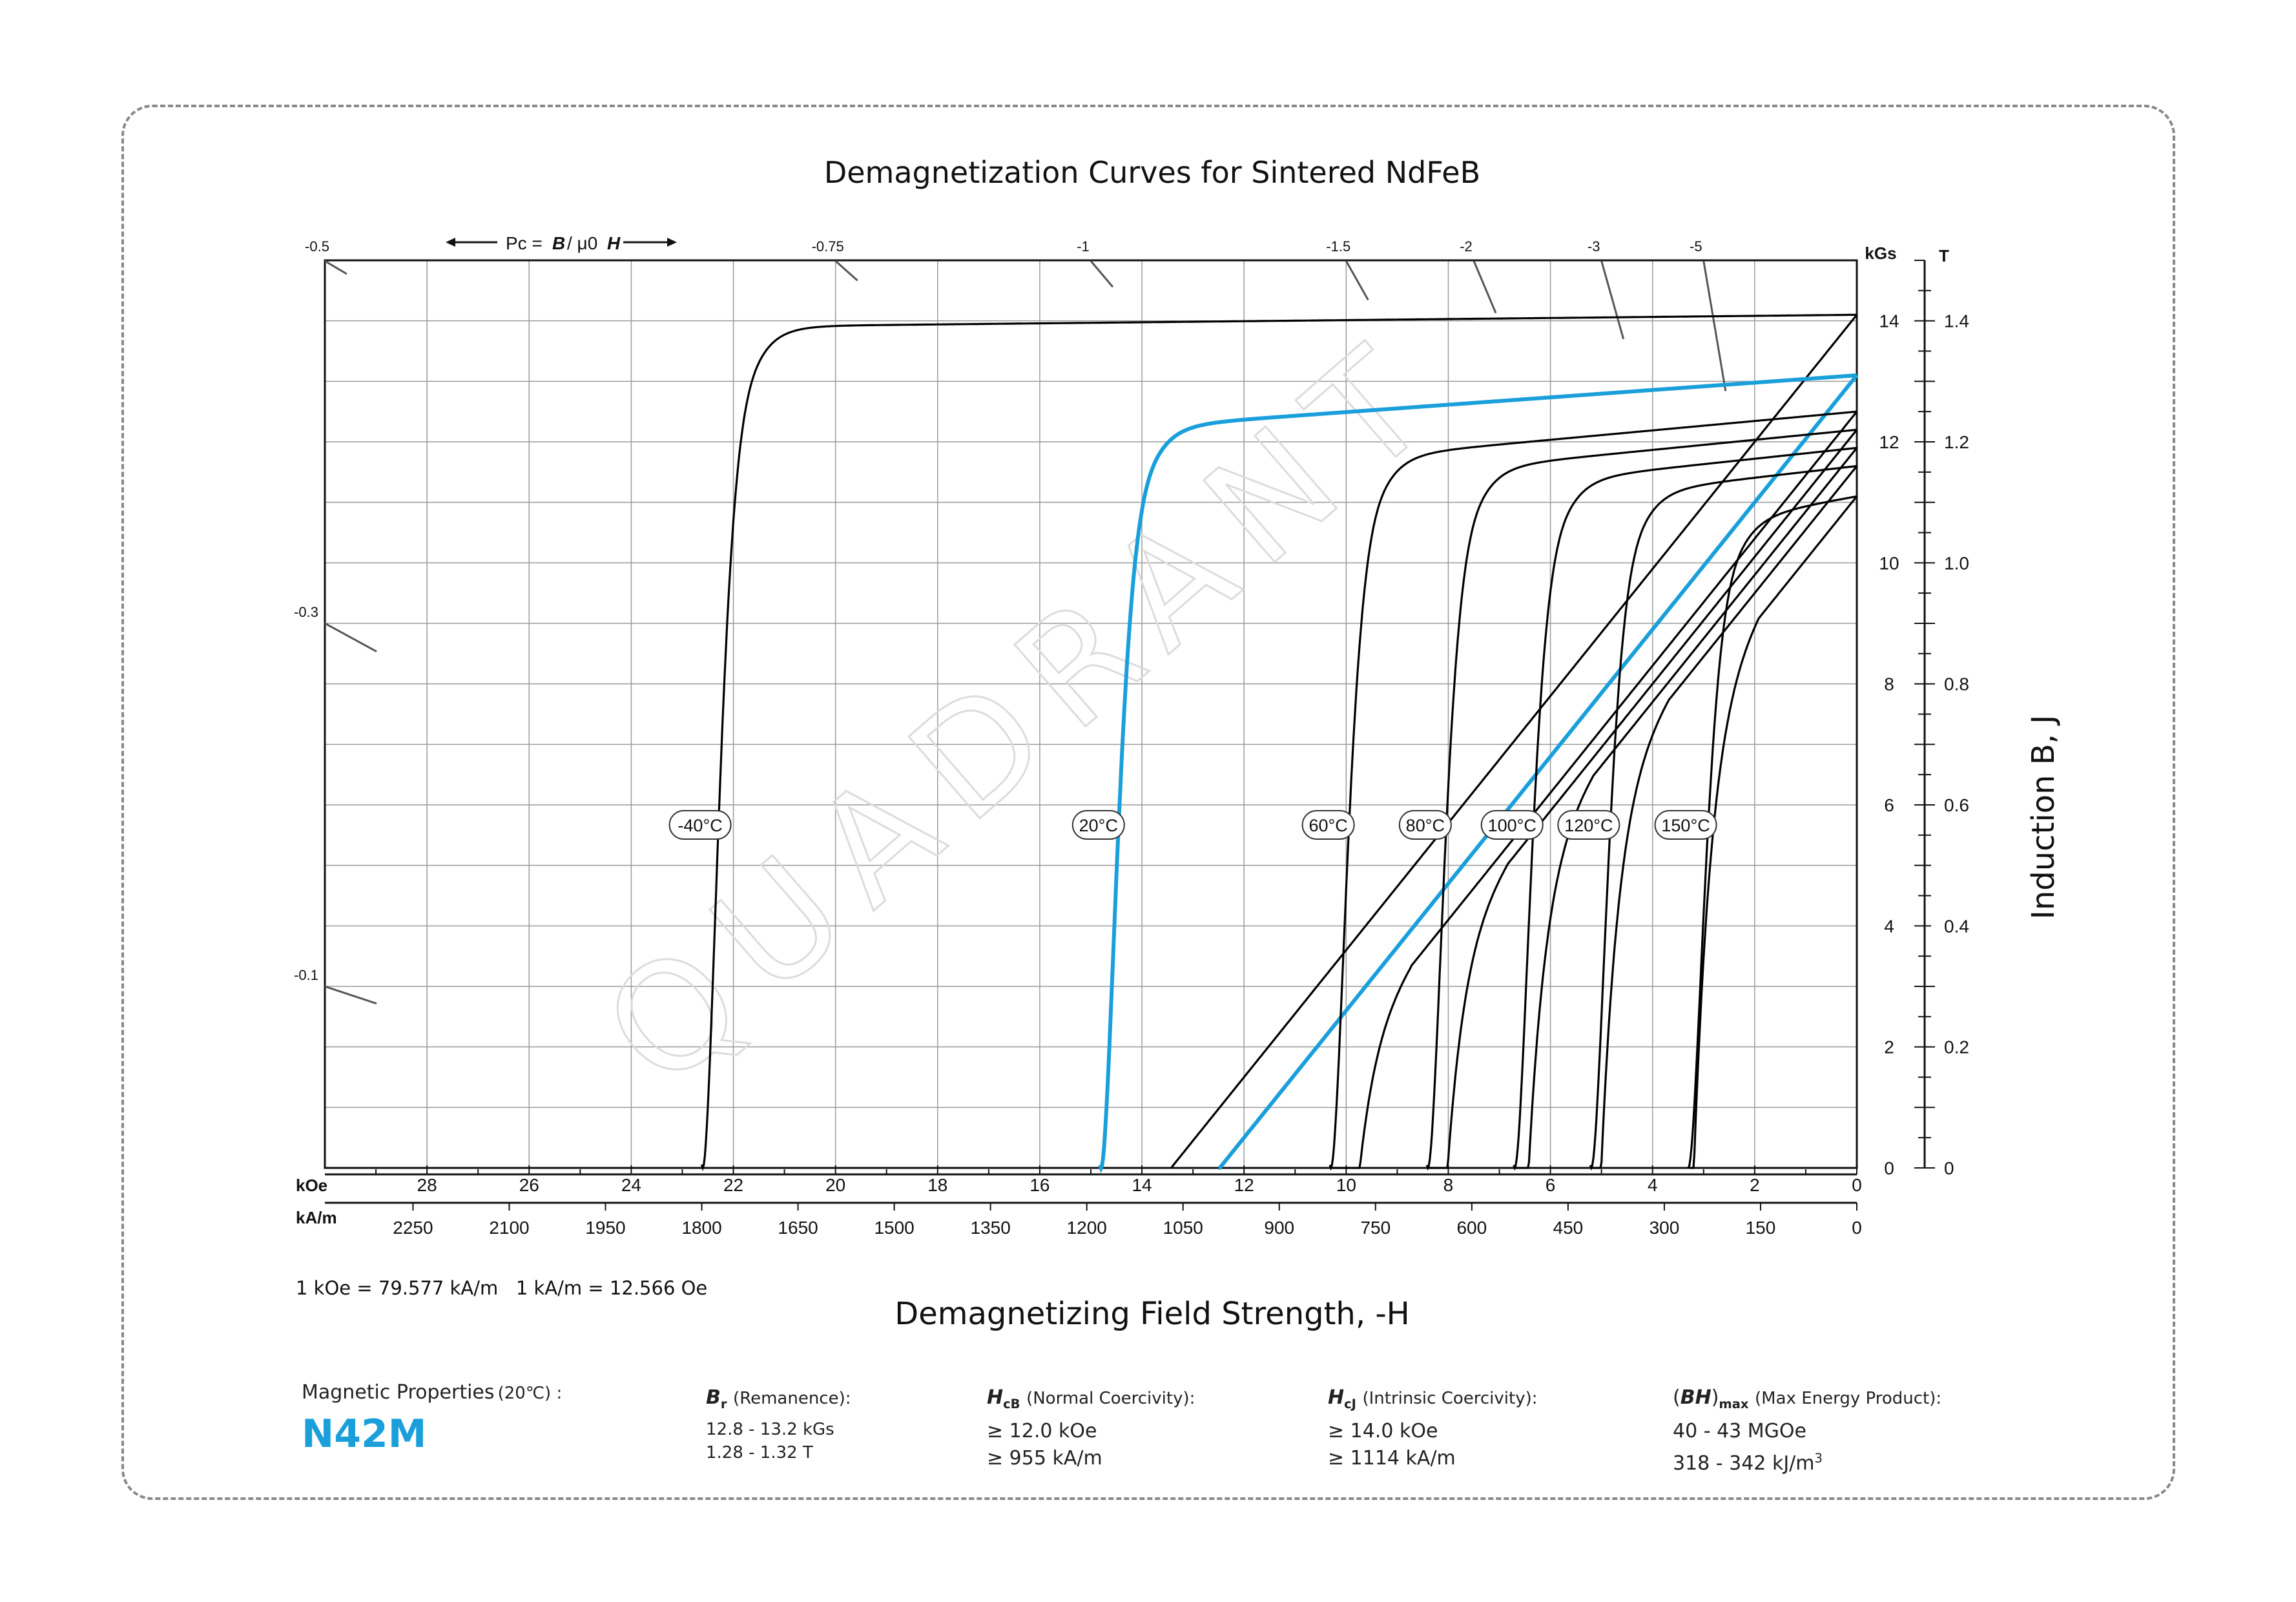 The width and height of the screenshot is (2296, 1602). Describe the element at coordinates (1889, 805) in the screenshot. I see `y-tick-kgs: 6` at that location.